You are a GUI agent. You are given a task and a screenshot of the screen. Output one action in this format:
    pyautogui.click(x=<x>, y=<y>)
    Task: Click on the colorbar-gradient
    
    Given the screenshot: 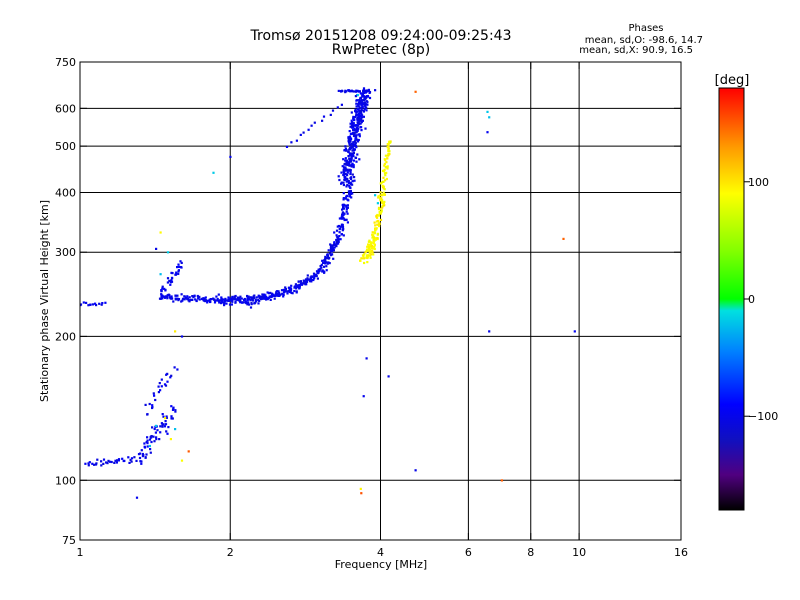 What is the action you would take?
    pyautogui.click(x=731, y=299)
    